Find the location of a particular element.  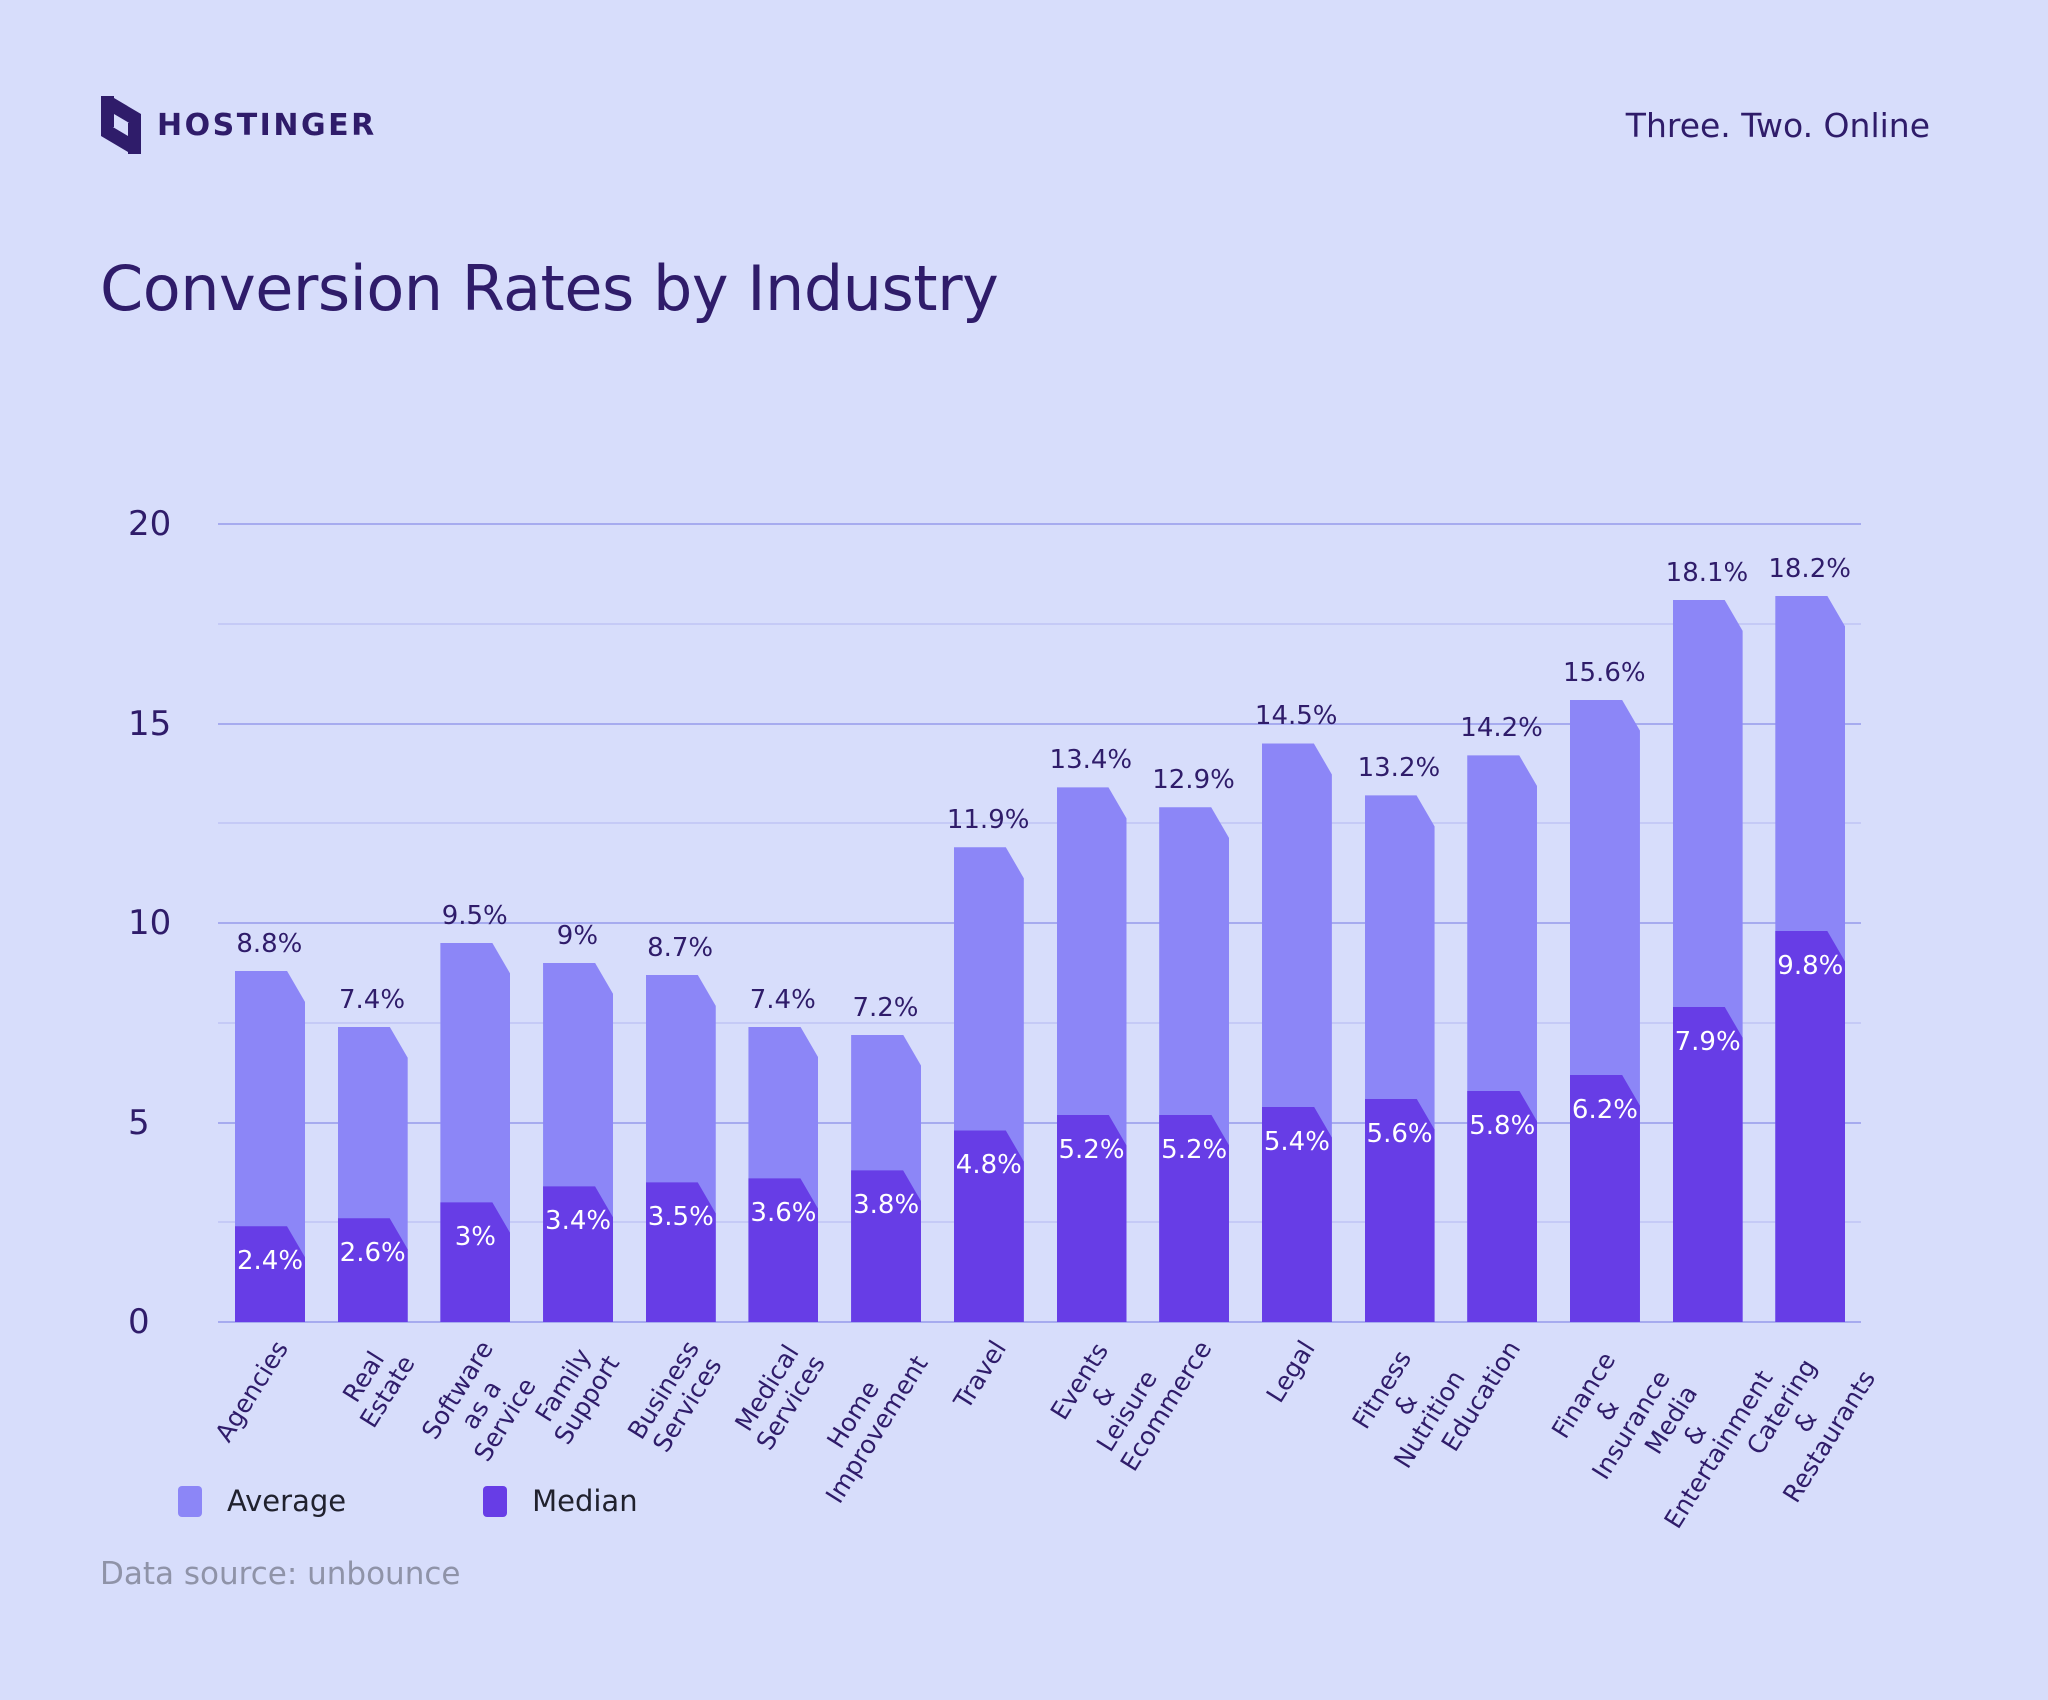

x-axis-category-label: Real Estate is located at coordinates (378, 1389).